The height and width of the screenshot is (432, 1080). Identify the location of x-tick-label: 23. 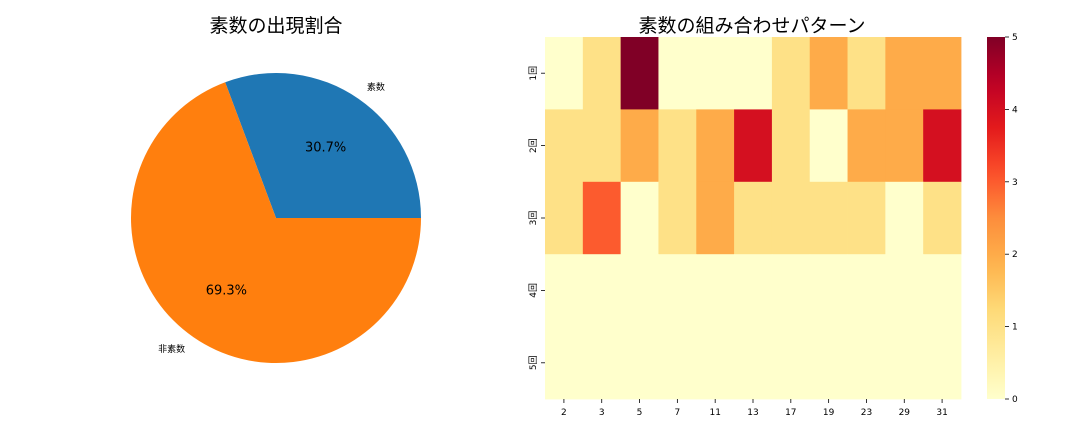
(866, 413).